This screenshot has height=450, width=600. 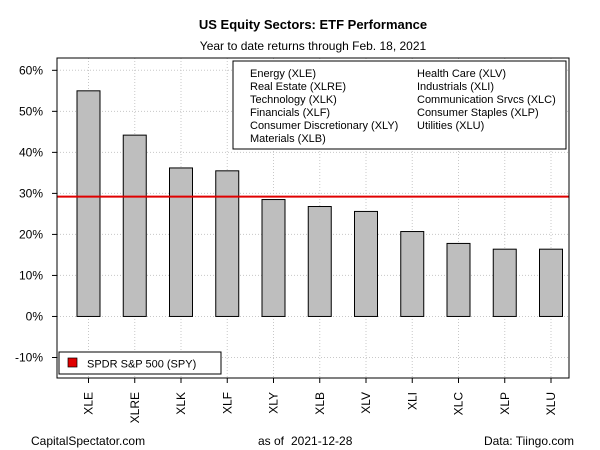 I want to click on y-tick-label: 40%, so click(x=31, y=152).